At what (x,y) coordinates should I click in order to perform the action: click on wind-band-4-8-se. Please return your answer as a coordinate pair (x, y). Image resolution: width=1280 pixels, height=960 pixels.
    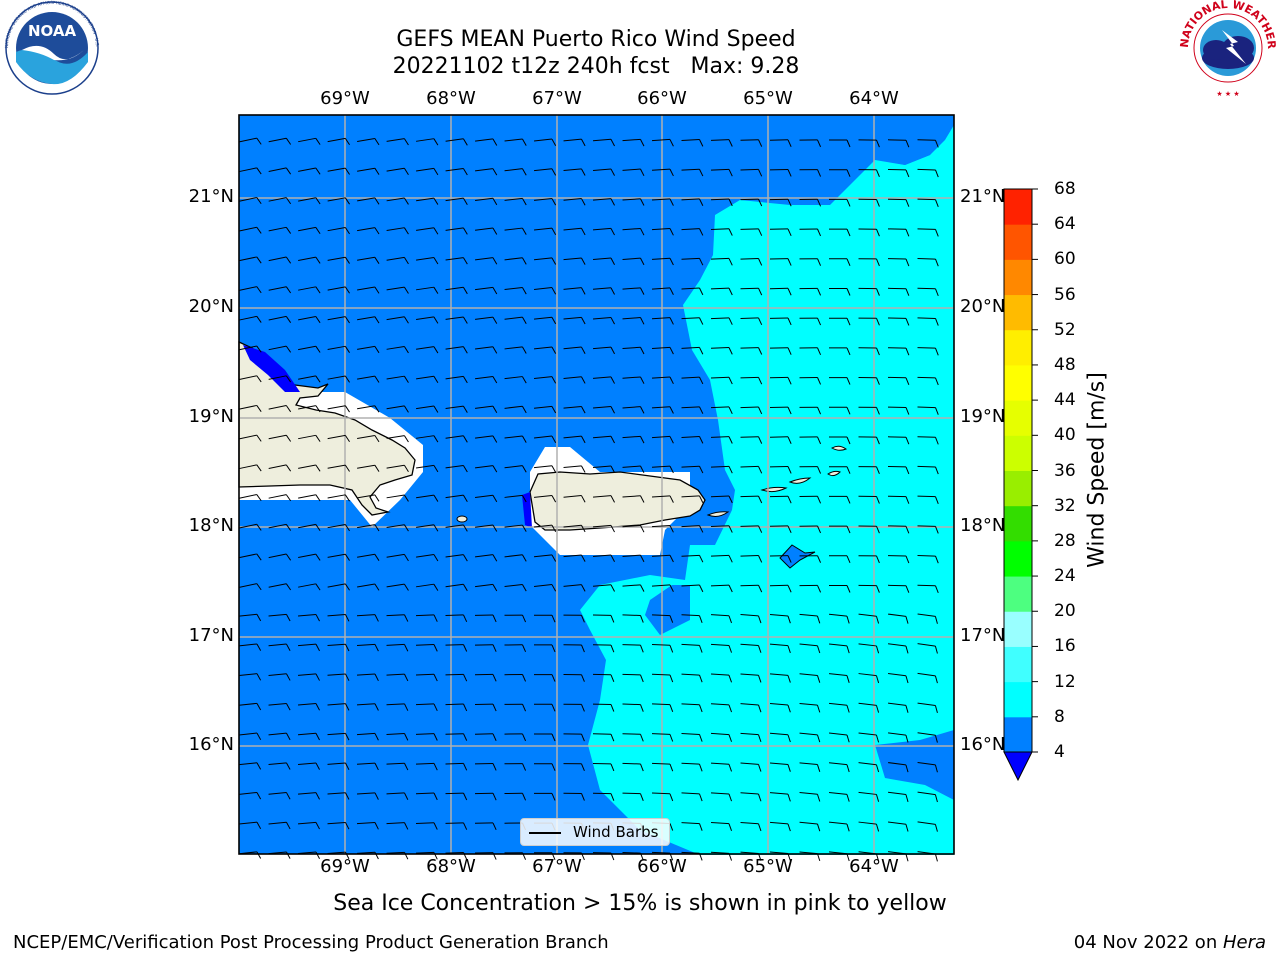
    Looking at the image, I should click on (914, 765).